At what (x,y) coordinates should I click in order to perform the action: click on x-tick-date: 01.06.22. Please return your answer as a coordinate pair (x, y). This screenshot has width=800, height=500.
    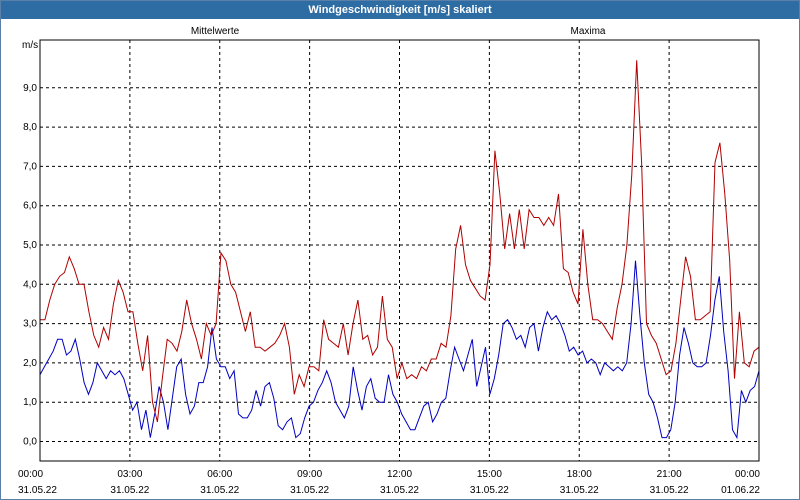
    Looking at the image, I should click on (740, 490).